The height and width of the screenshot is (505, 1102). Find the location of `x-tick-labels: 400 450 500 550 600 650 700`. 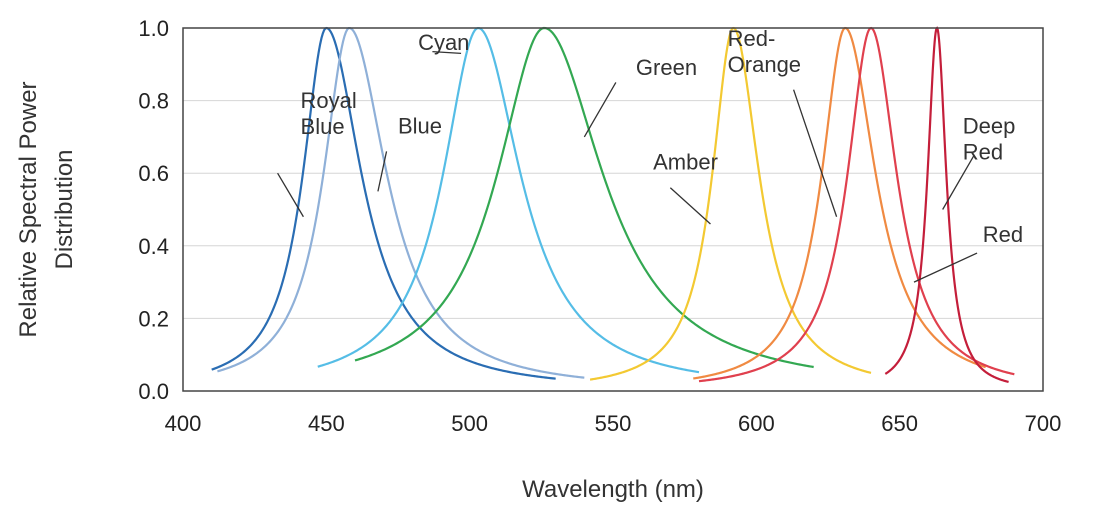

x-tick-labels: 400 450 500 550 600 650 700 is located at coordinates (613, 423).